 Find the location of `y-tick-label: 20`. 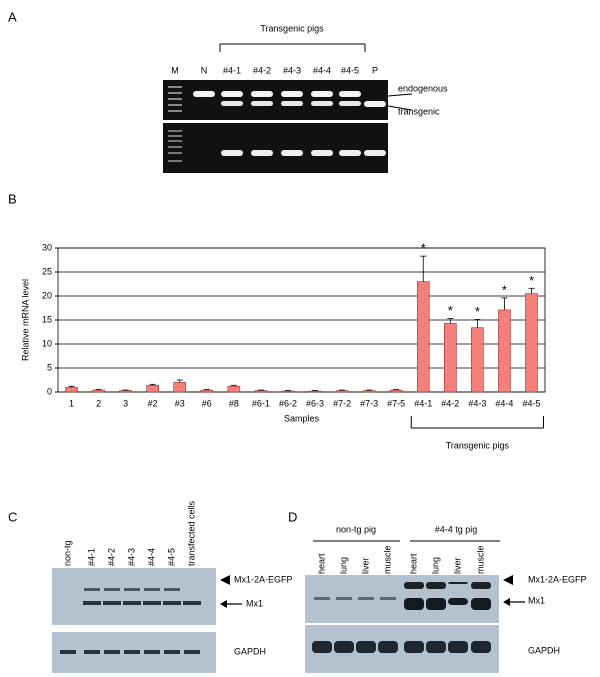

y-tick-label: 20 is located at coordinates (47, 295).